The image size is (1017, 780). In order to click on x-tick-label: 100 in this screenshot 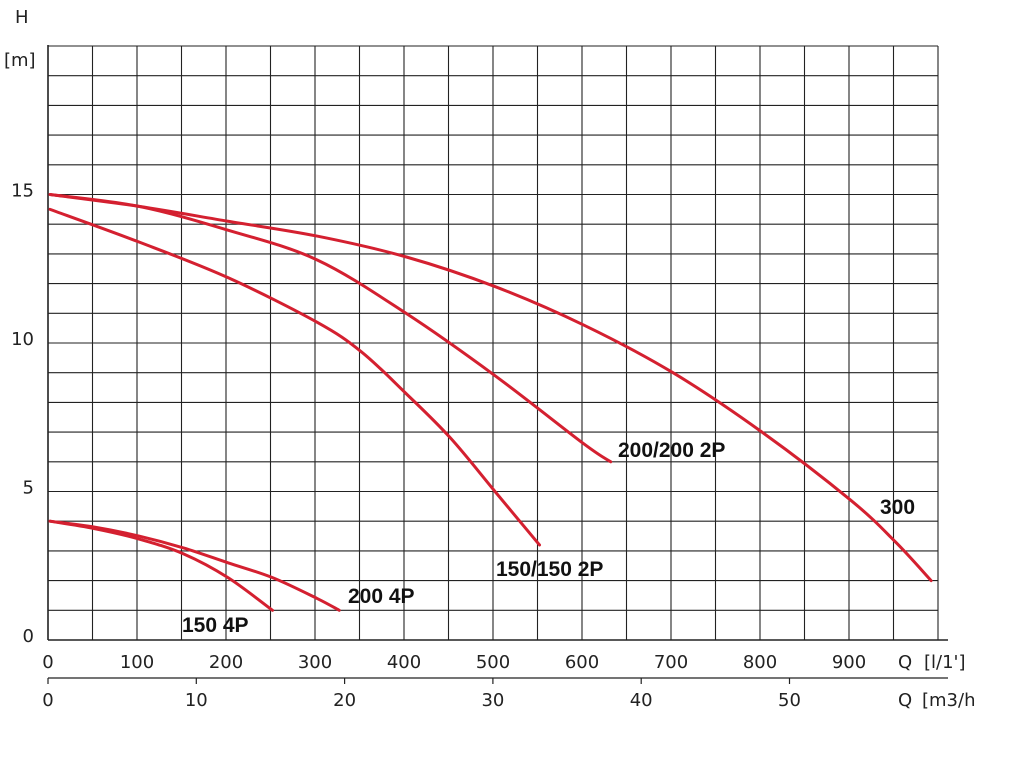, I will do `click(137, 662)`.